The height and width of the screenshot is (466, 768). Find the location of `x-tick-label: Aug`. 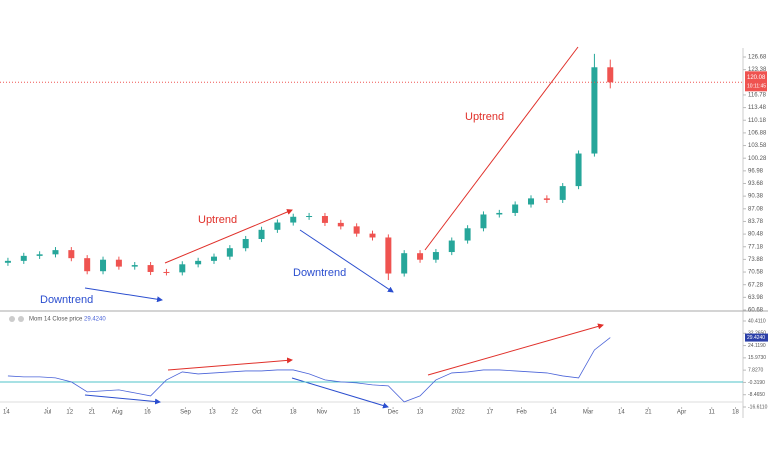

x-tick-label: Aug is located at coordinates (117, 413).